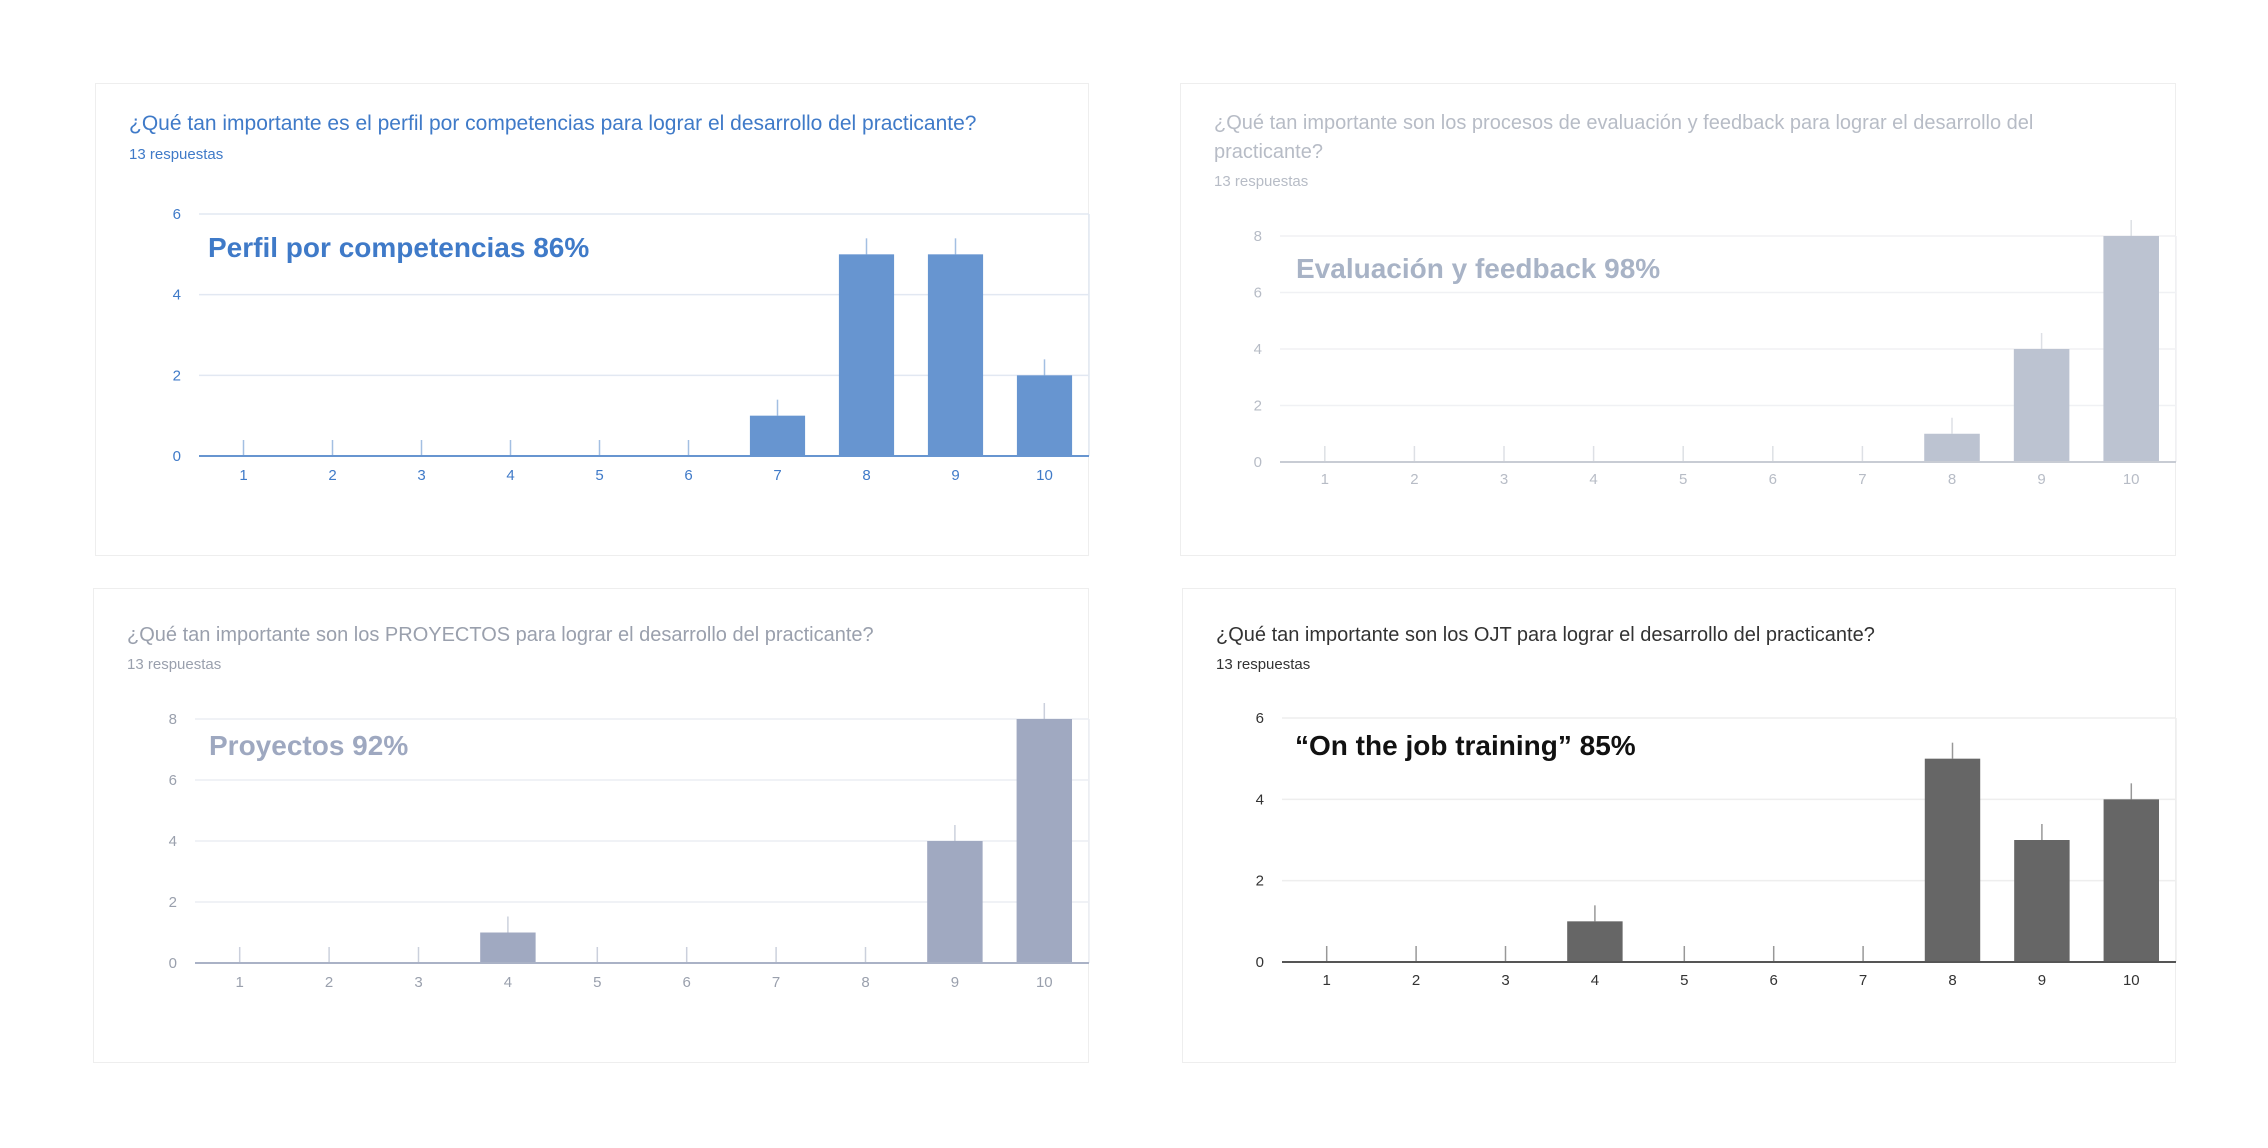 The height and width of the screenshot is (1148, 2268). I want to click on overlay-annotation: Evaluación y feedback 98%, so click(1478, 268).